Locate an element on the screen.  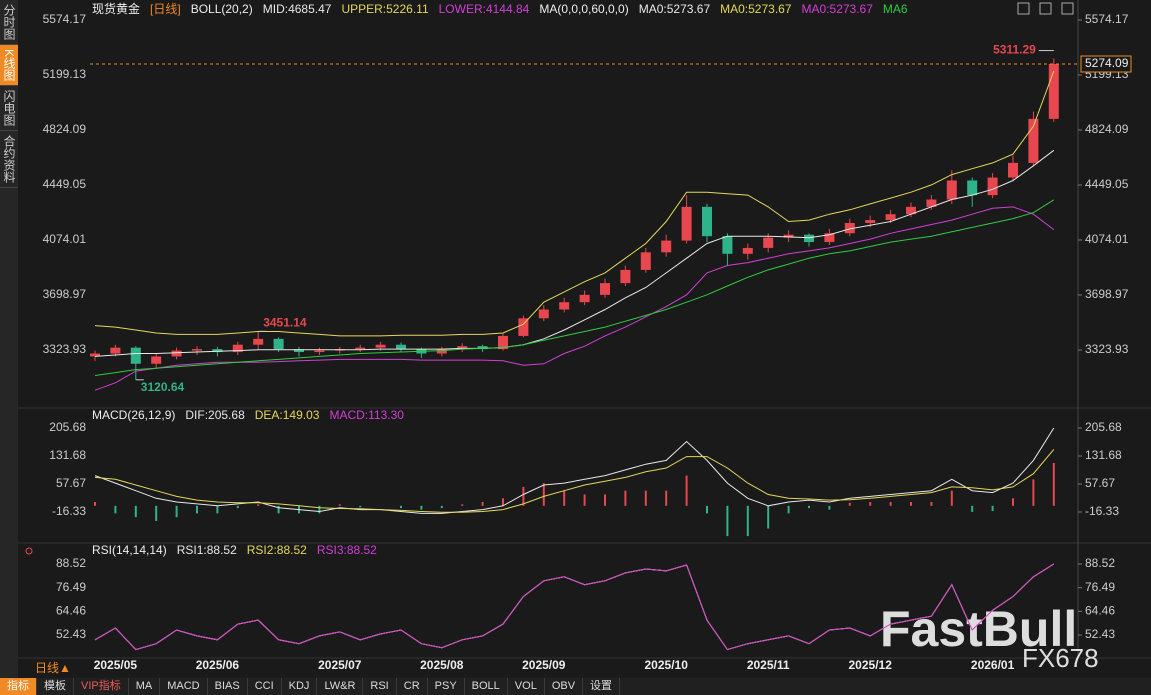
sidebar-tab: 合约资料 is located at coordinates (9, 160).